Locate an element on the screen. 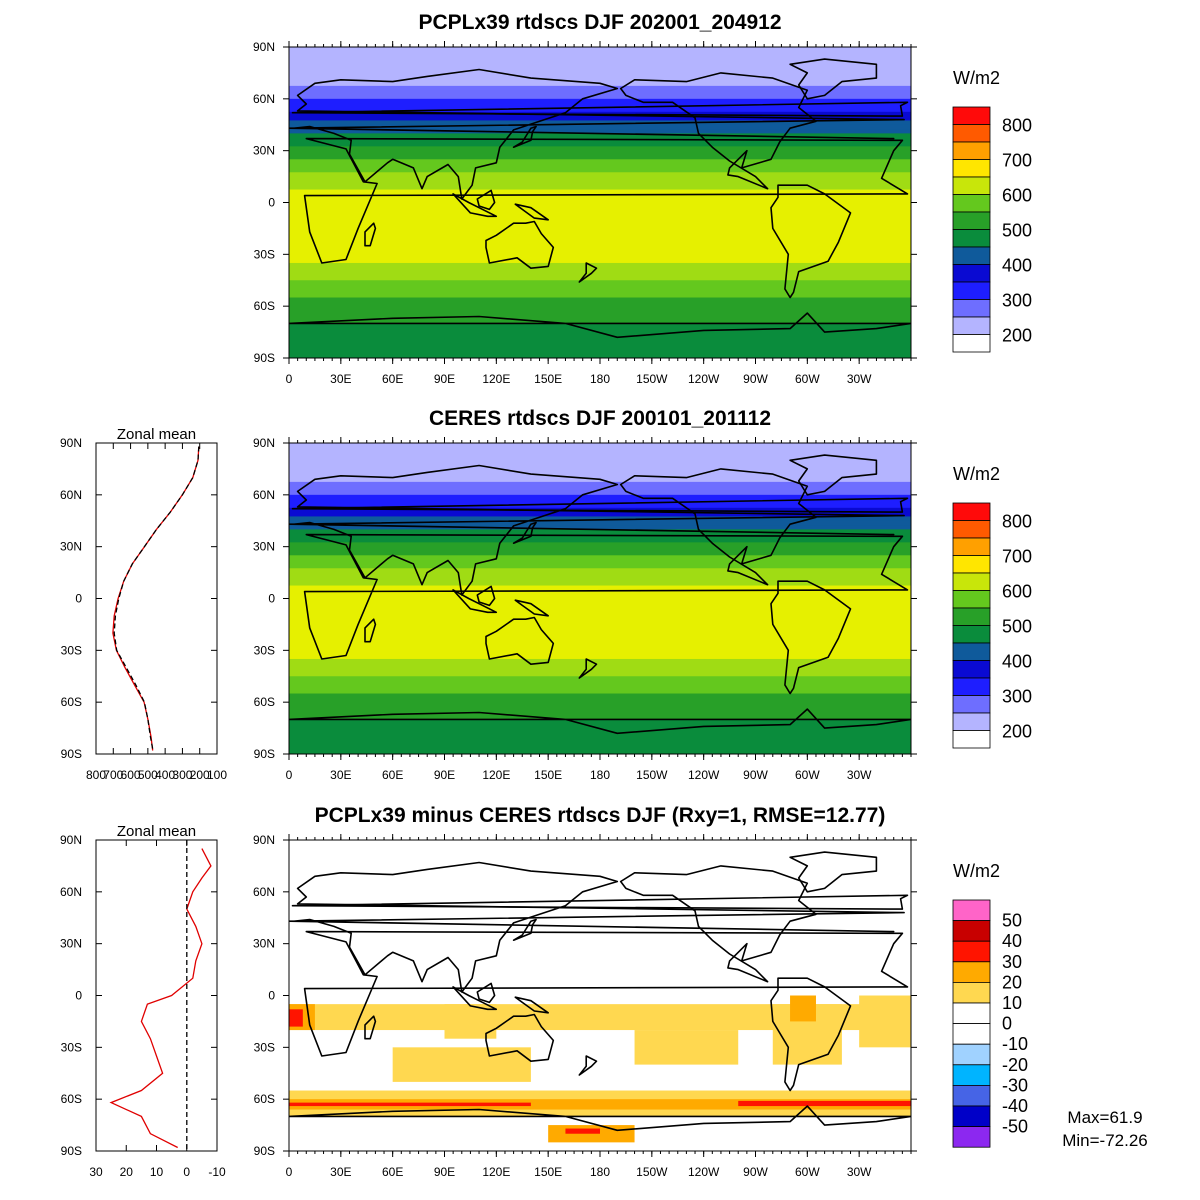  panel-model-title: PCPLx39 rtdscs DJF 202001_204912 is located at coordinates (599, 22).